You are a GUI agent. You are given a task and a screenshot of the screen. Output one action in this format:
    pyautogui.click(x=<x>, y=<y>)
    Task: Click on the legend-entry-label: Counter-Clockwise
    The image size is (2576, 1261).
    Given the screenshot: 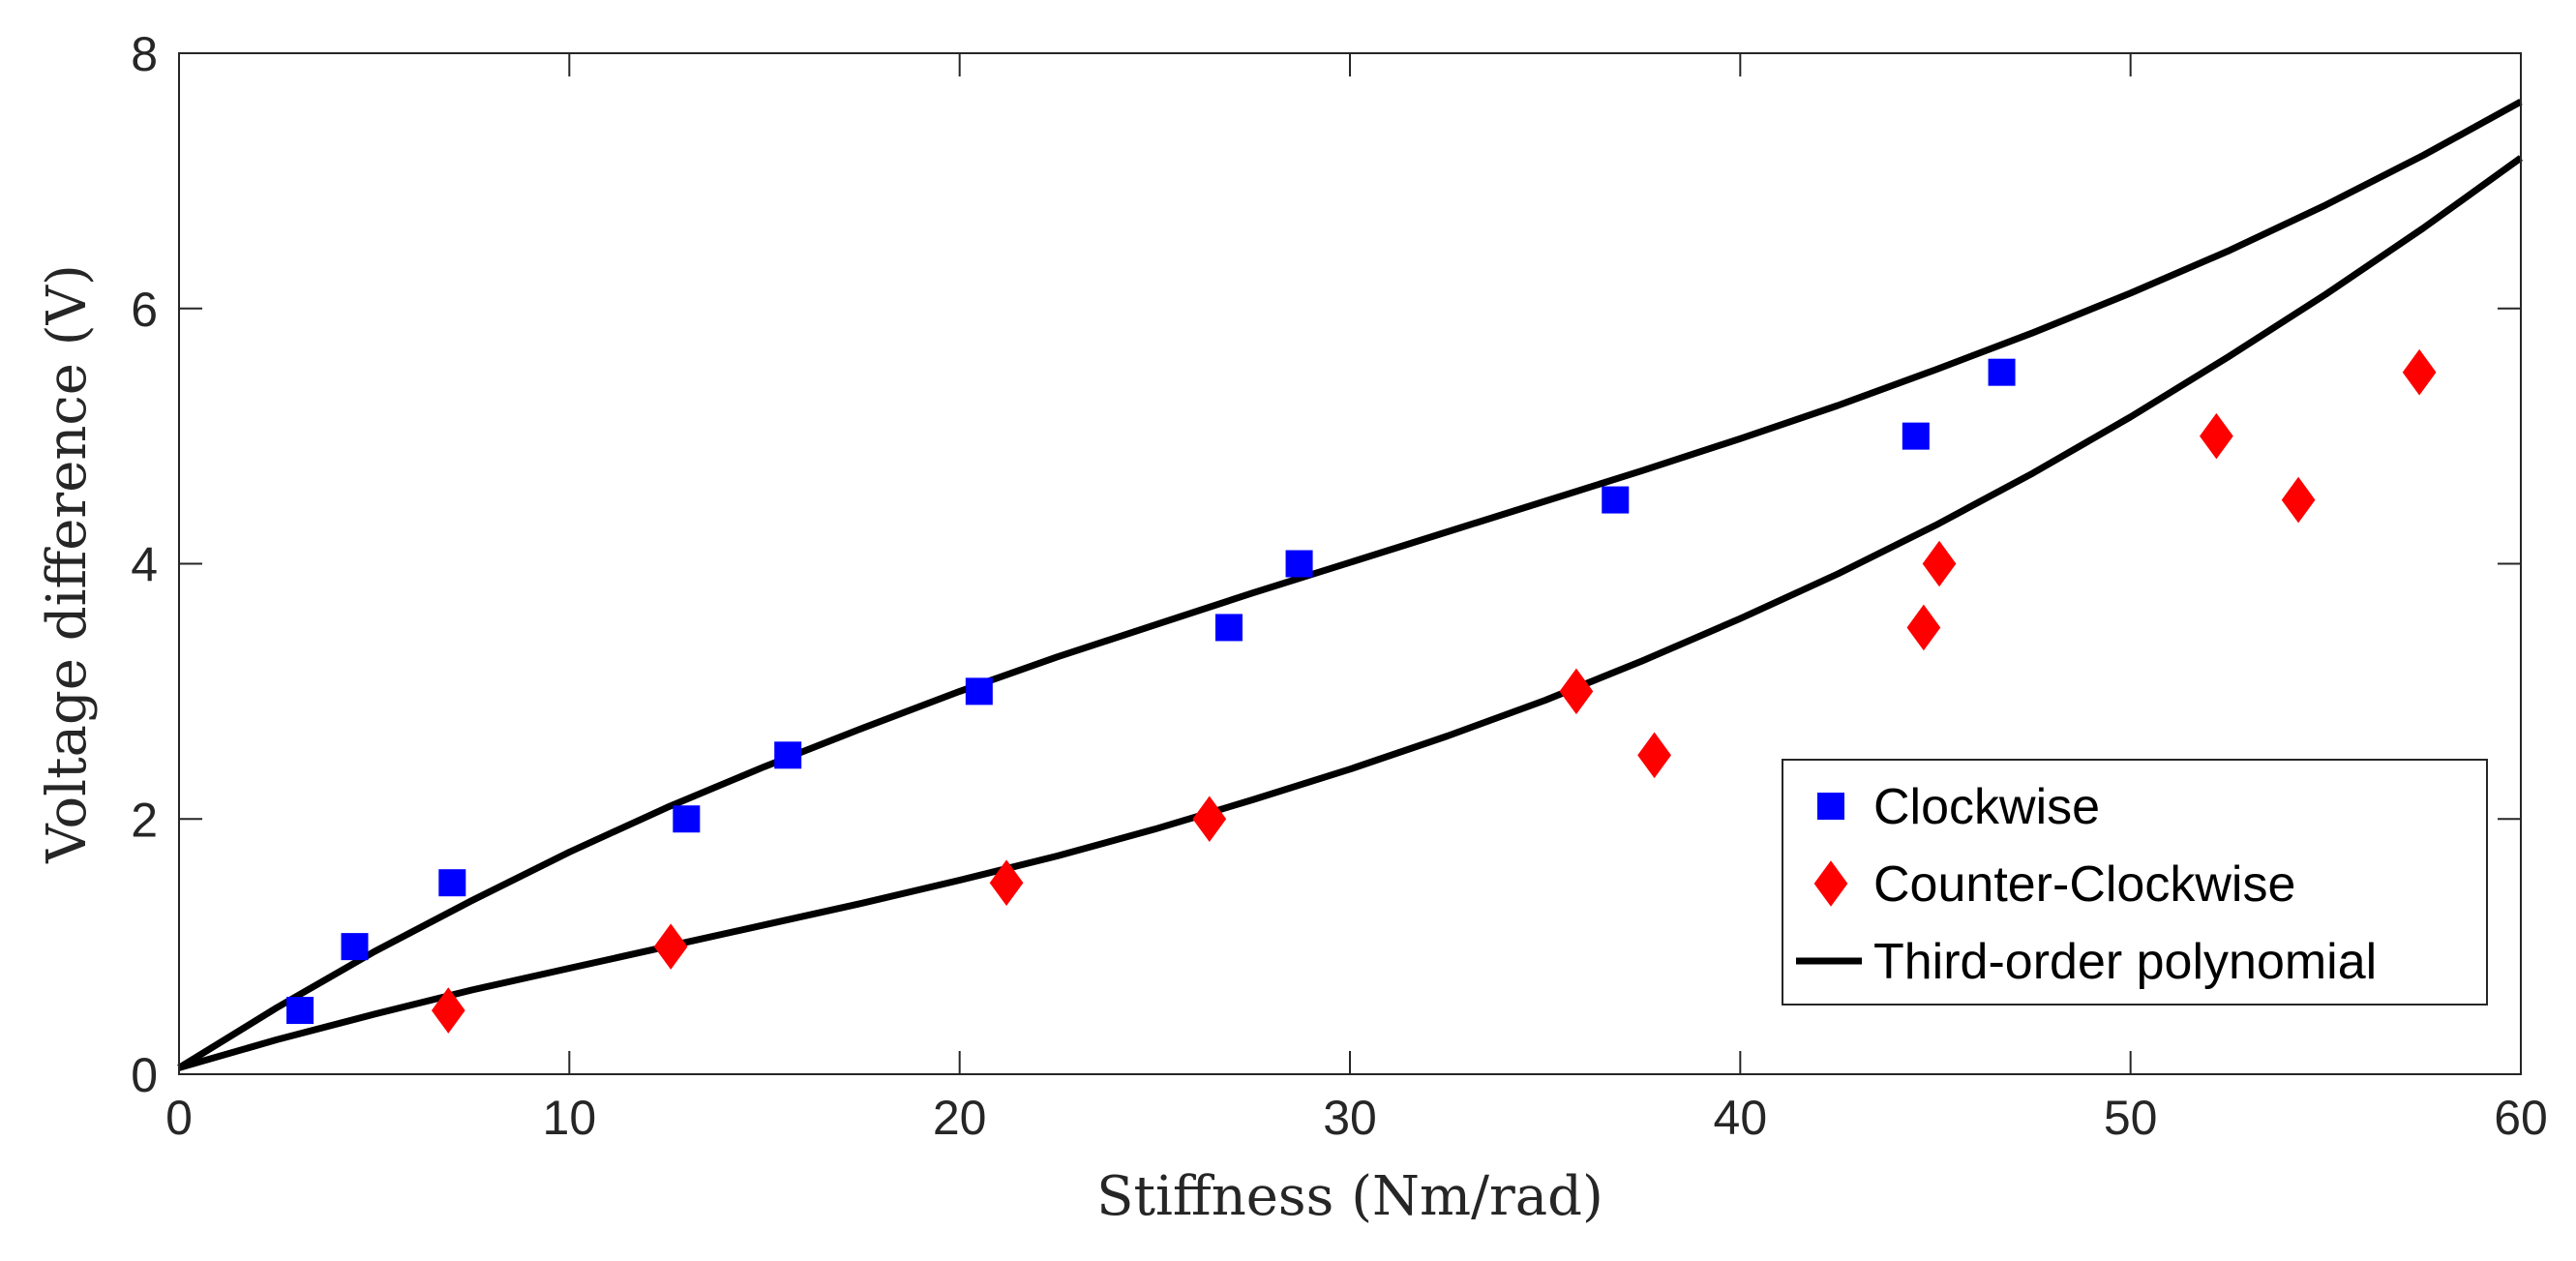 What is the action you would take?
    pyautogui.click(x=2084, y=885)
    